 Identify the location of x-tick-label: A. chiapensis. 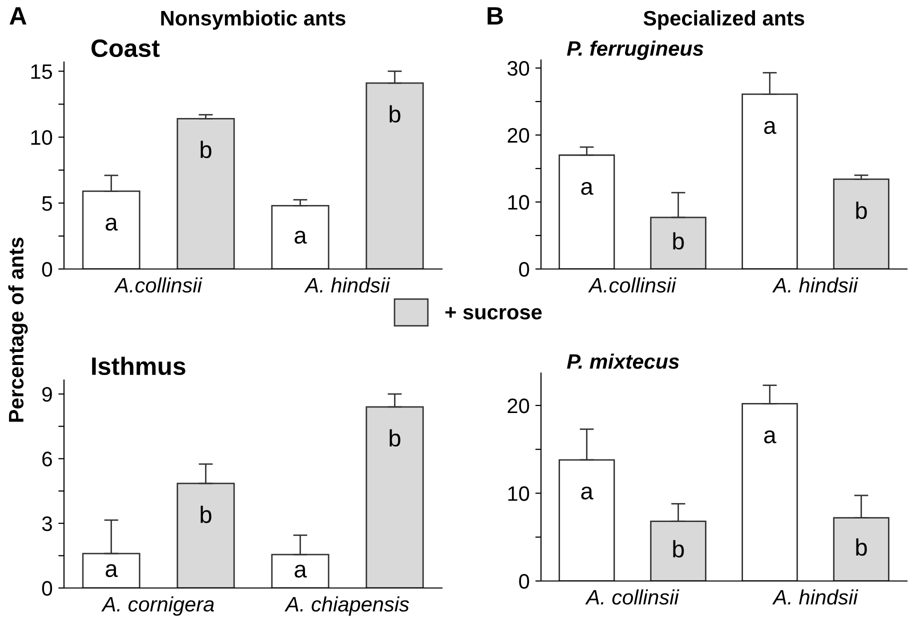
(347, 606).